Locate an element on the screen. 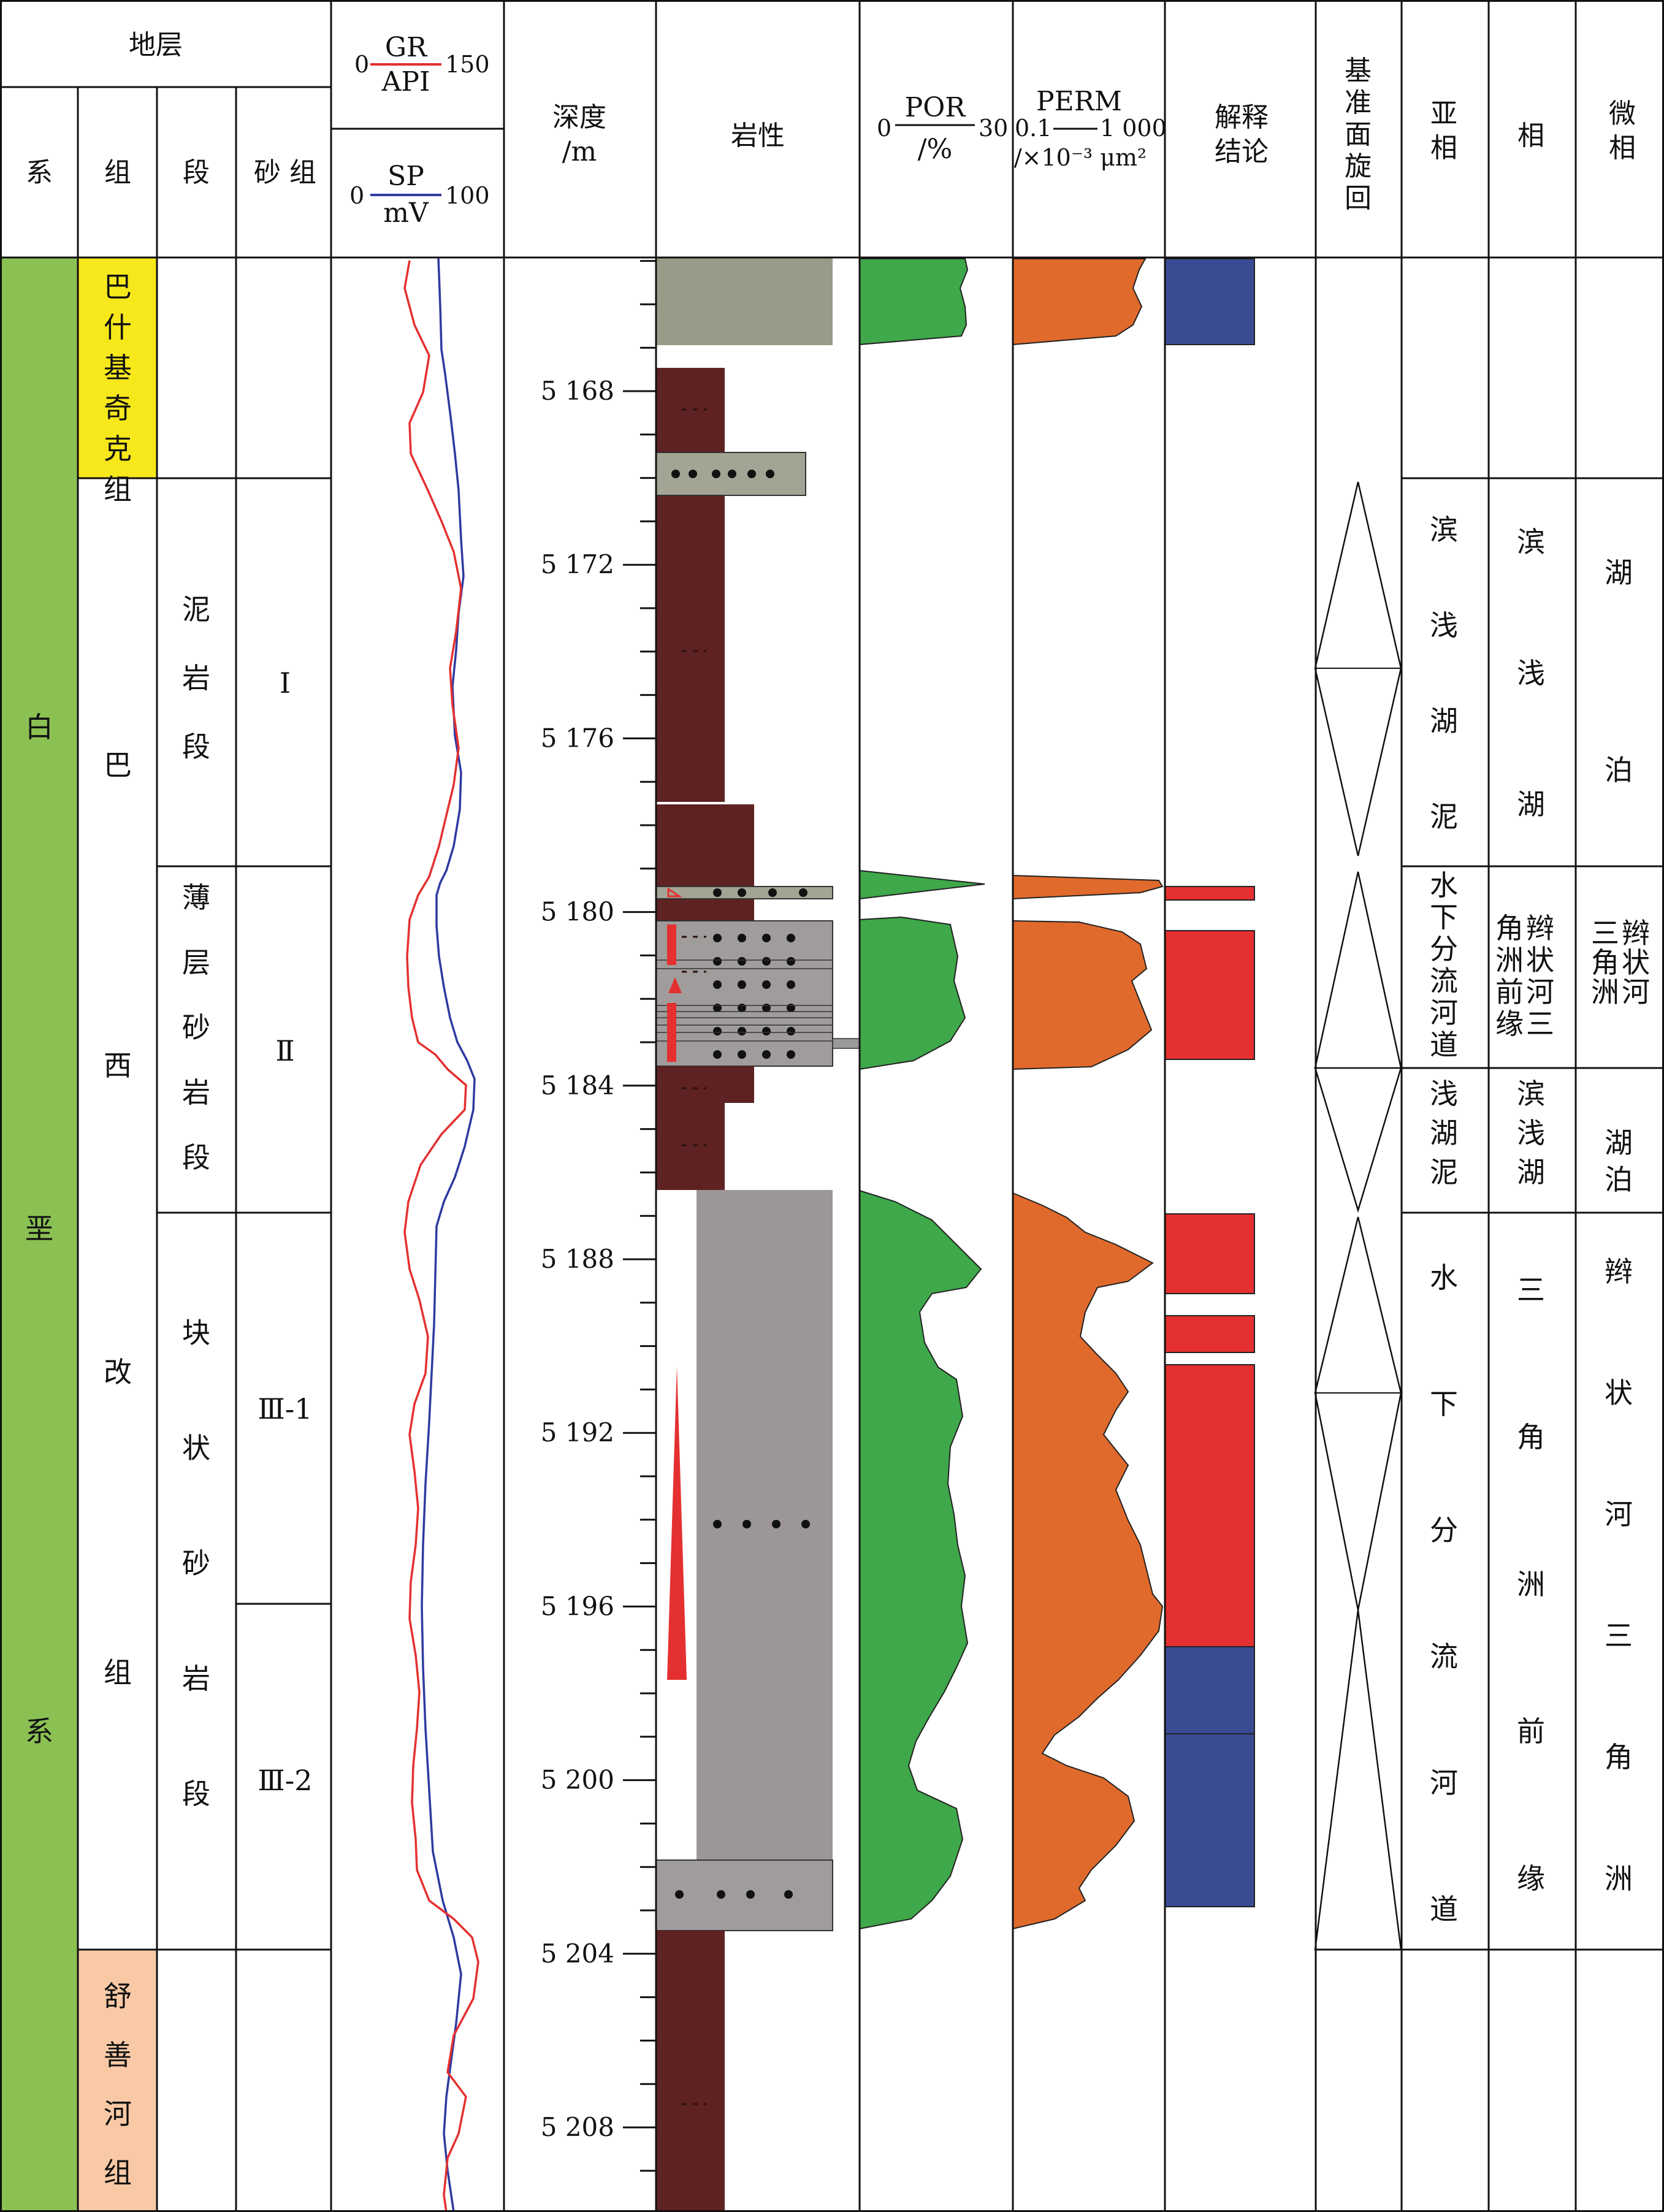  gr-unit: API is located at coordinates (406, 81).